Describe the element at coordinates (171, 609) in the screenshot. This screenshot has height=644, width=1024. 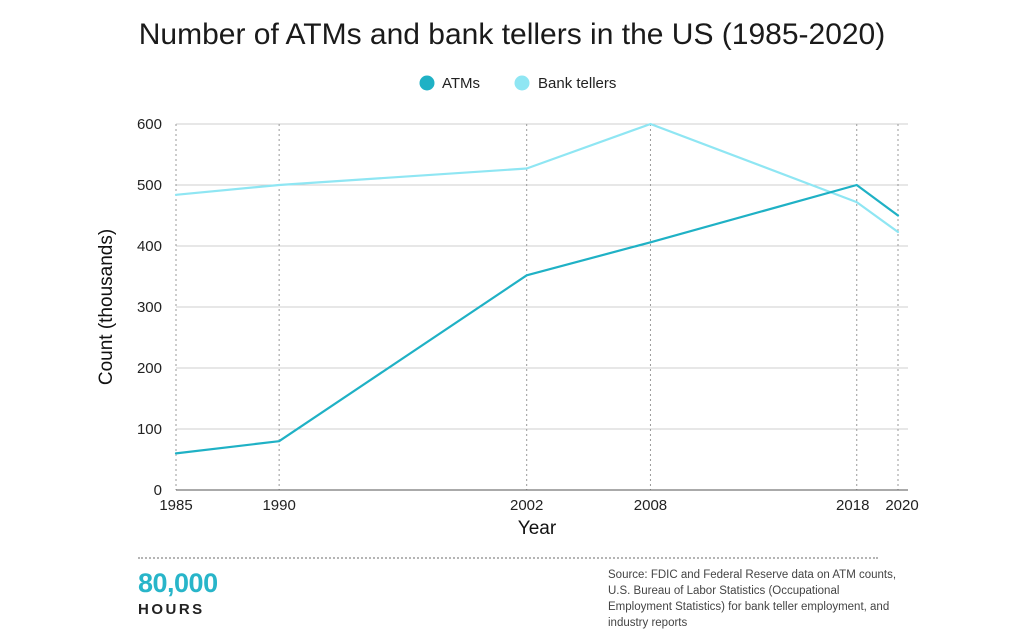
I see `logo-word: HOURS` at that location.